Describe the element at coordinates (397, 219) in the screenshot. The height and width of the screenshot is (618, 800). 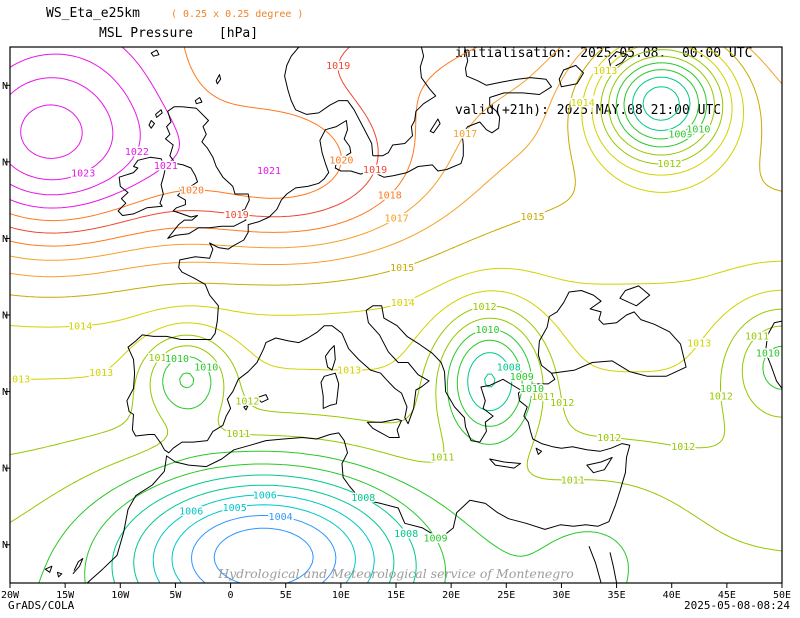
I see `contour-label: 1017` at that location.